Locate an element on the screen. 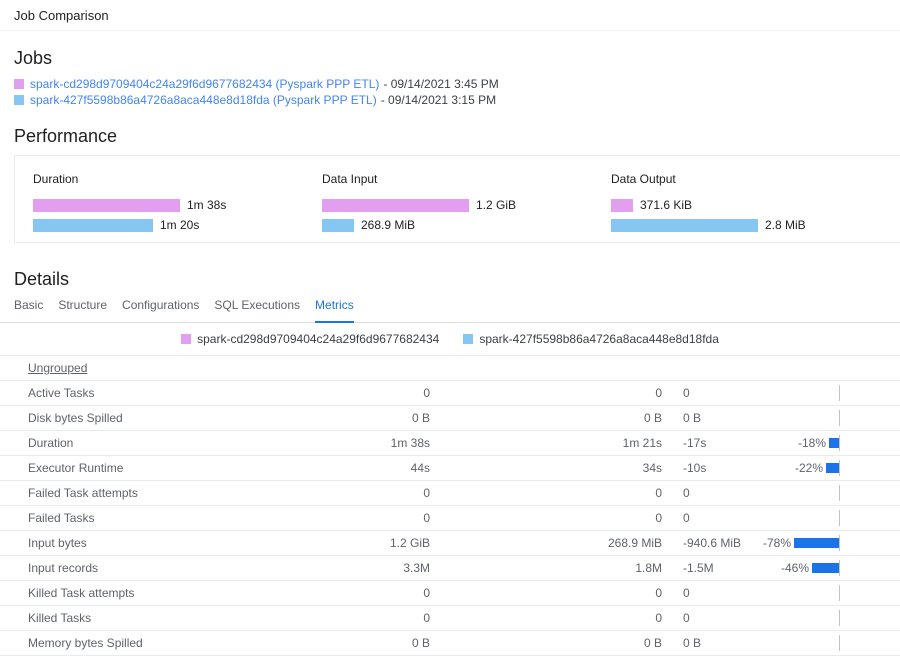 The height and width of the screenshot is (656, 900). performance-chart: Data Input 1.2 GiB 268.9 MiB is located at coordinates (466, 207).